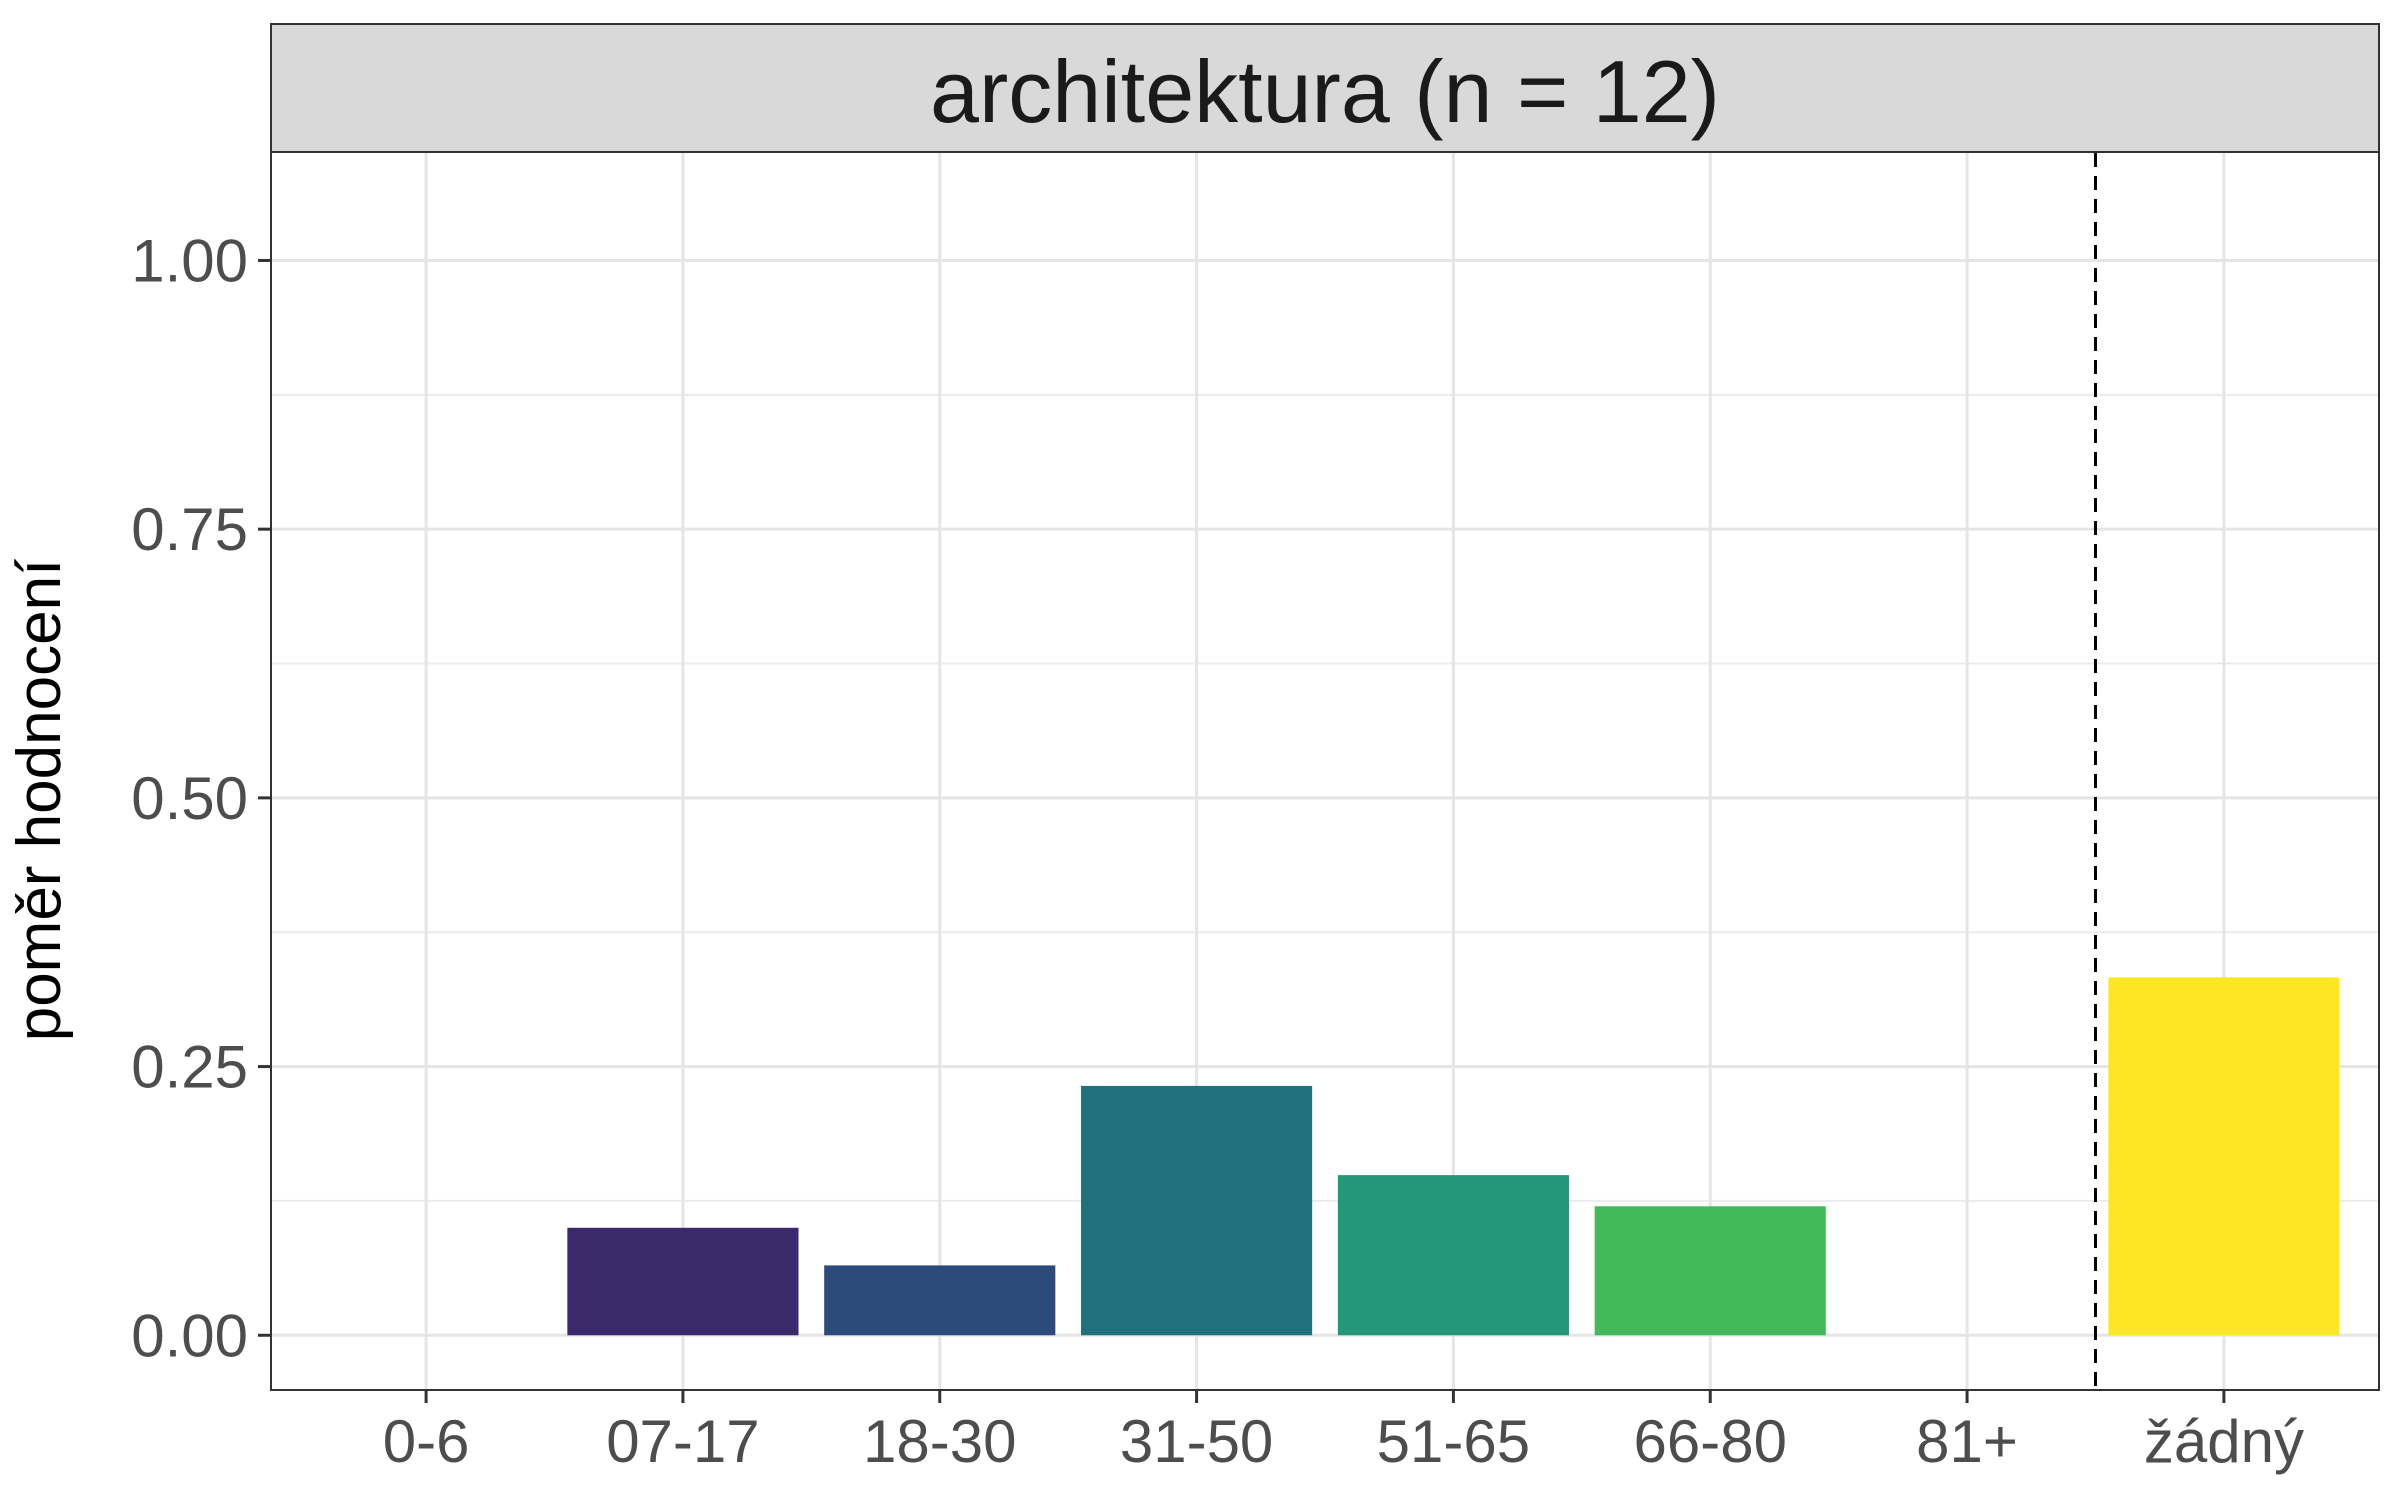 Image resolution: width=2400 pixels, height=1500 pixels. I want to click on x-tick-label: 66-80, so click(1710, 1441).